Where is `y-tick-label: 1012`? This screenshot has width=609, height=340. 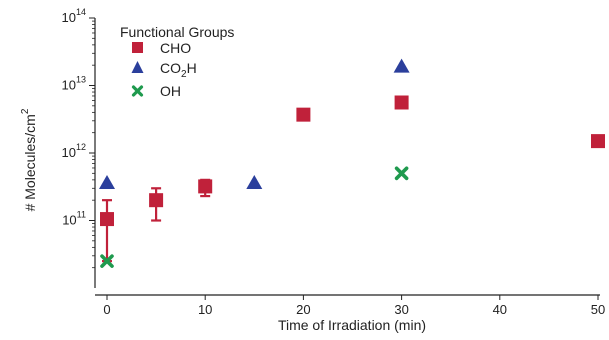 y-tick-label: 1012 is located at coordinates (74, 151).